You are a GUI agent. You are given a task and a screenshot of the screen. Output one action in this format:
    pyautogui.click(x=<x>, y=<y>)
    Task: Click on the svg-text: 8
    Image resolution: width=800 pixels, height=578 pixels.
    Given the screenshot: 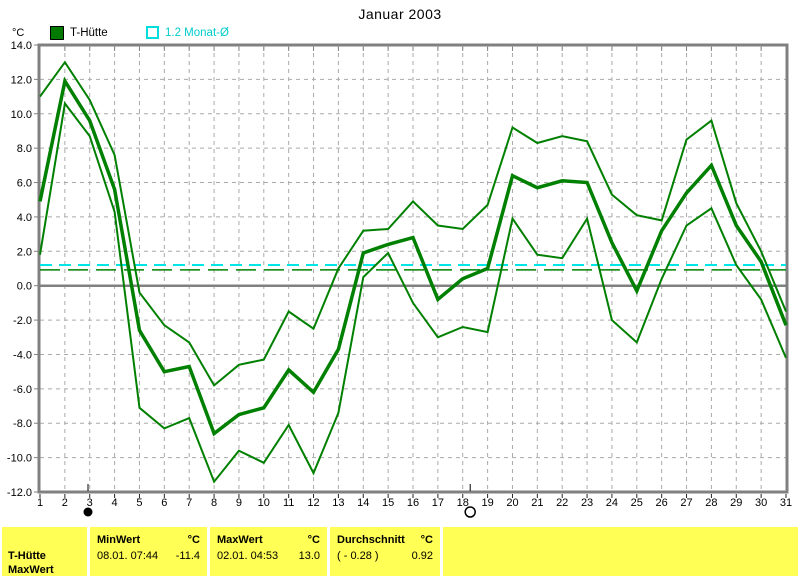 What is the action you would take?
    pyautogui.click(x=214, y=503)
    